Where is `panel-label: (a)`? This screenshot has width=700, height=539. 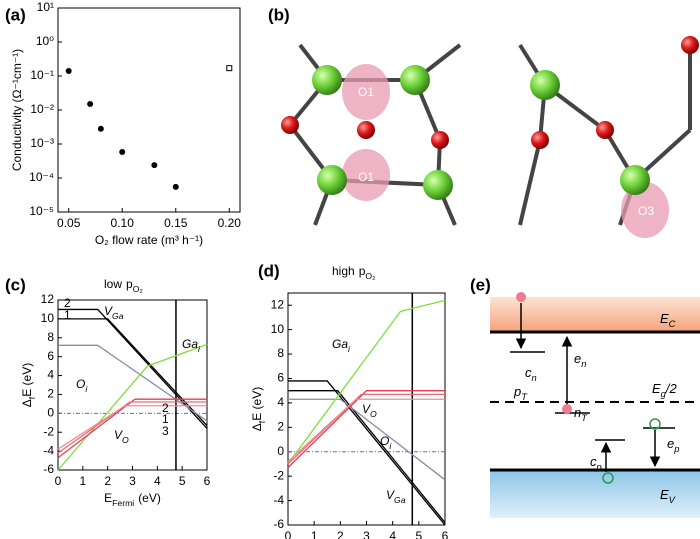
panel-label: (a) is located at coordinates (15, 14).